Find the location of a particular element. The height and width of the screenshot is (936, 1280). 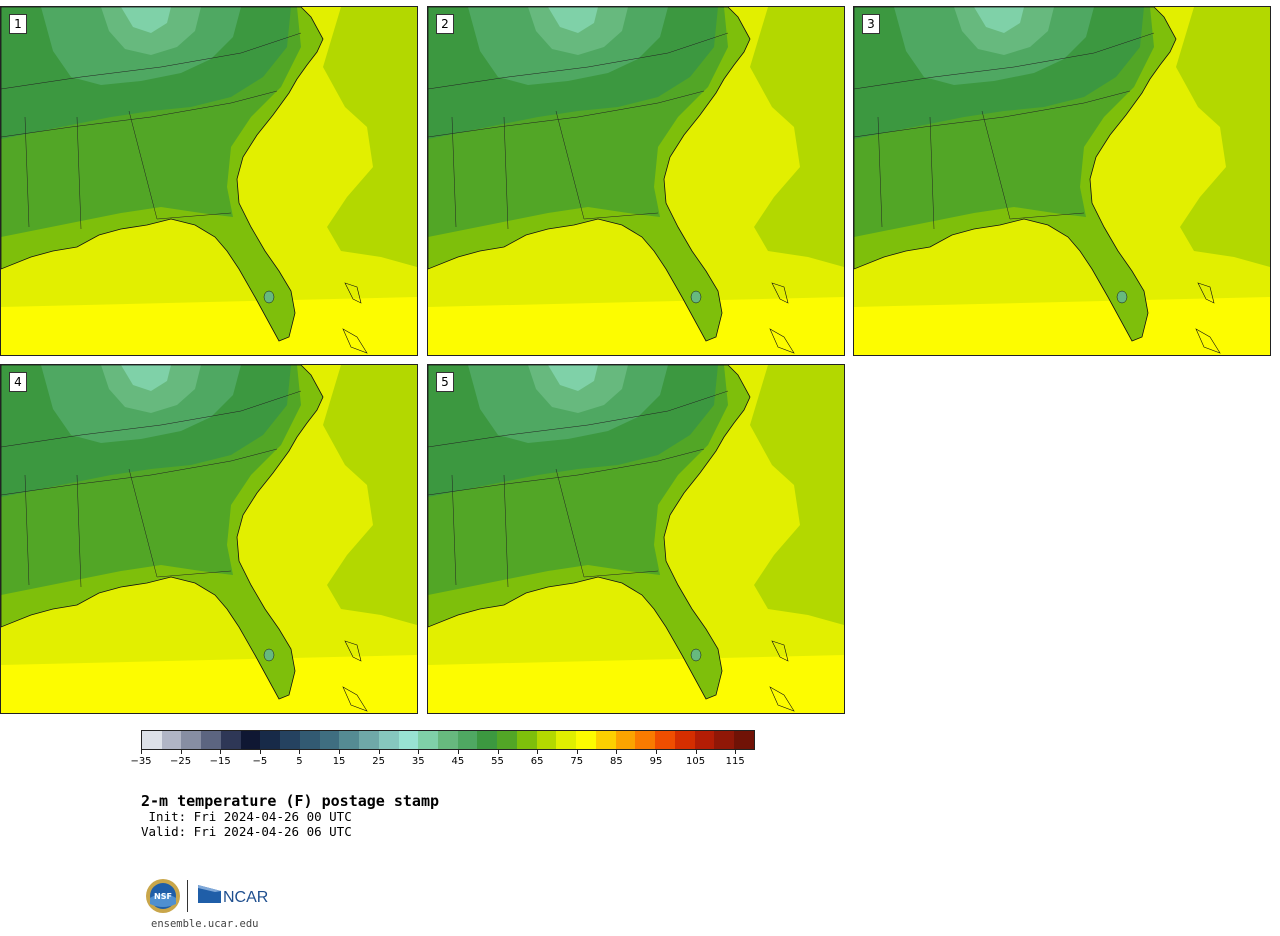

colorbar-tick-label: 5 is located at coordinates (299, 761).